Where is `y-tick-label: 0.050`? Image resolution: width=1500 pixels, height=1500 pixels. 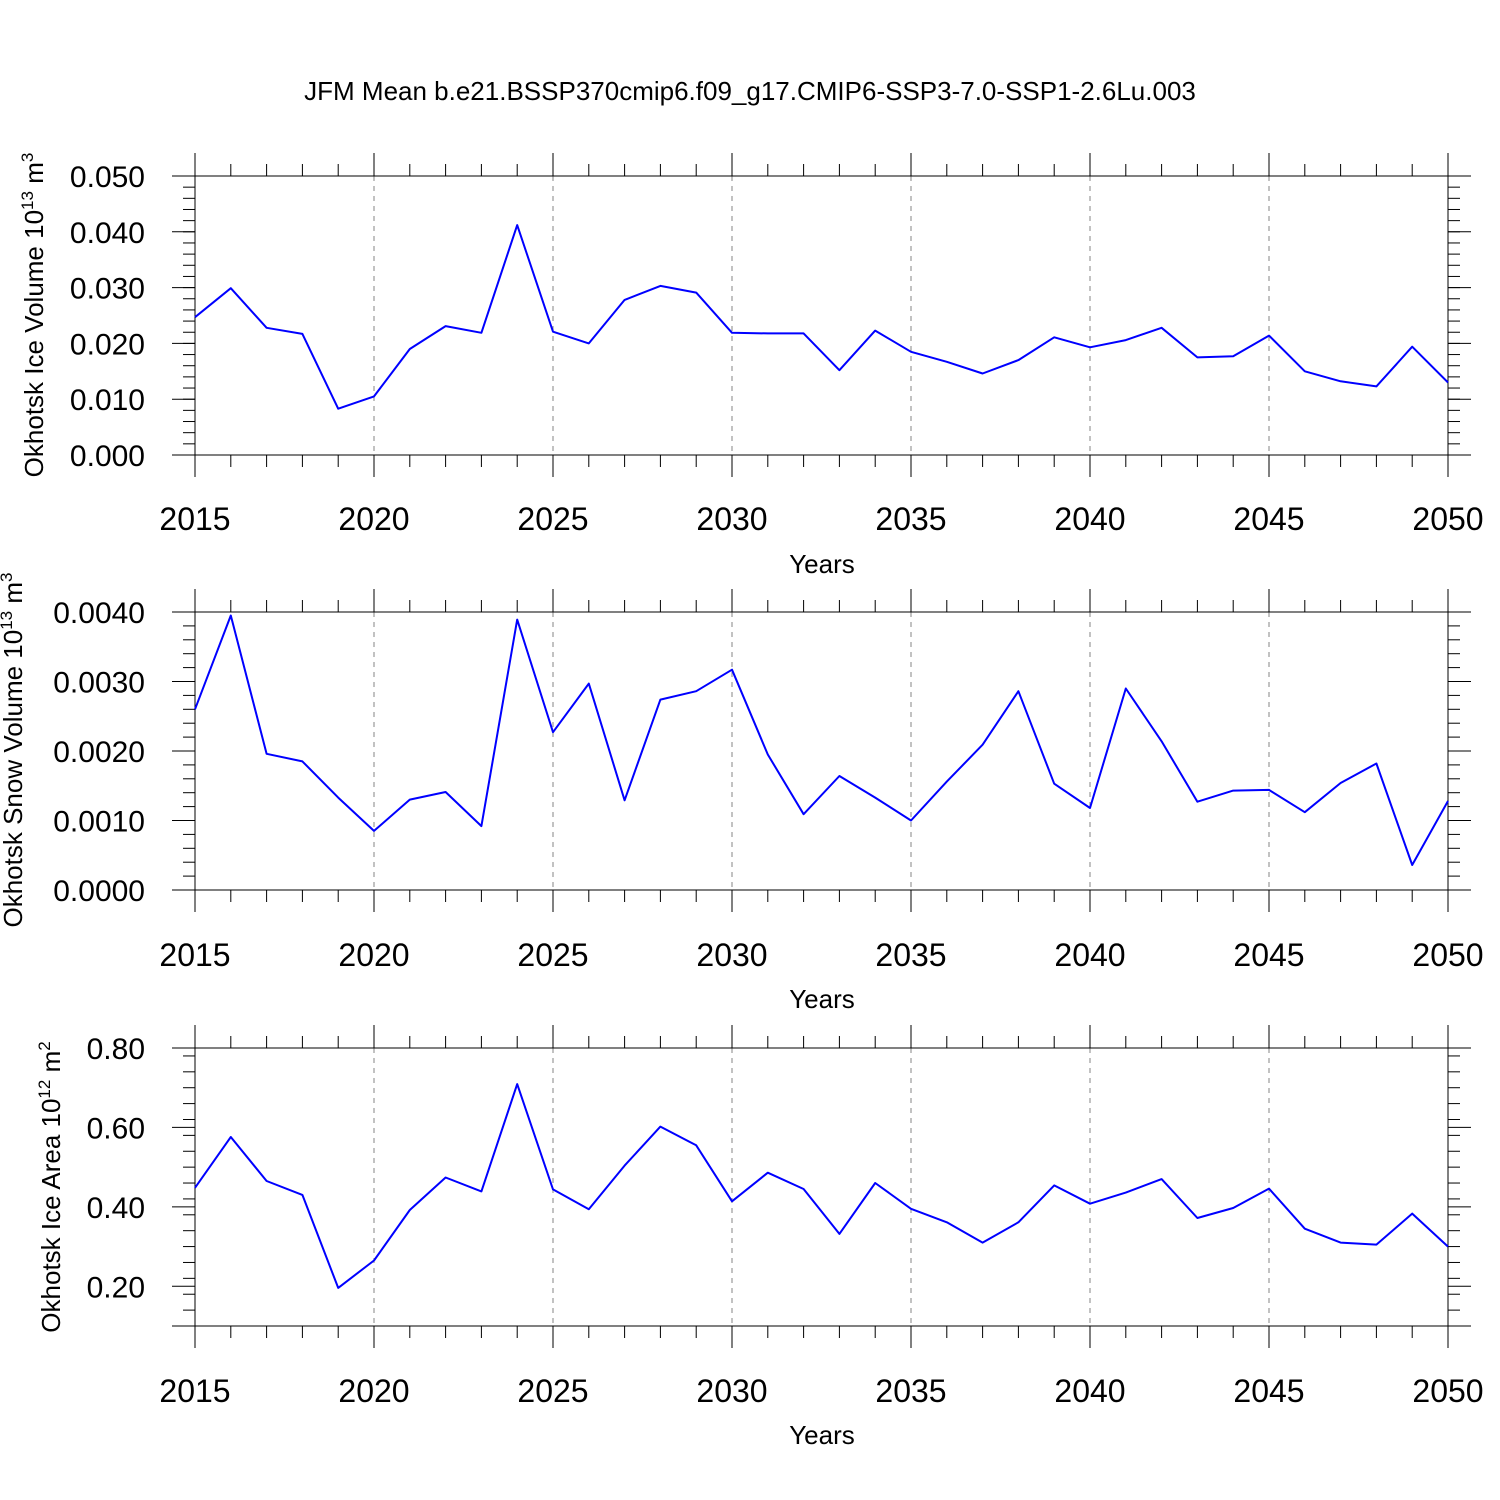
y-tick-label: 0.050 is located at coordinates (107, 177).